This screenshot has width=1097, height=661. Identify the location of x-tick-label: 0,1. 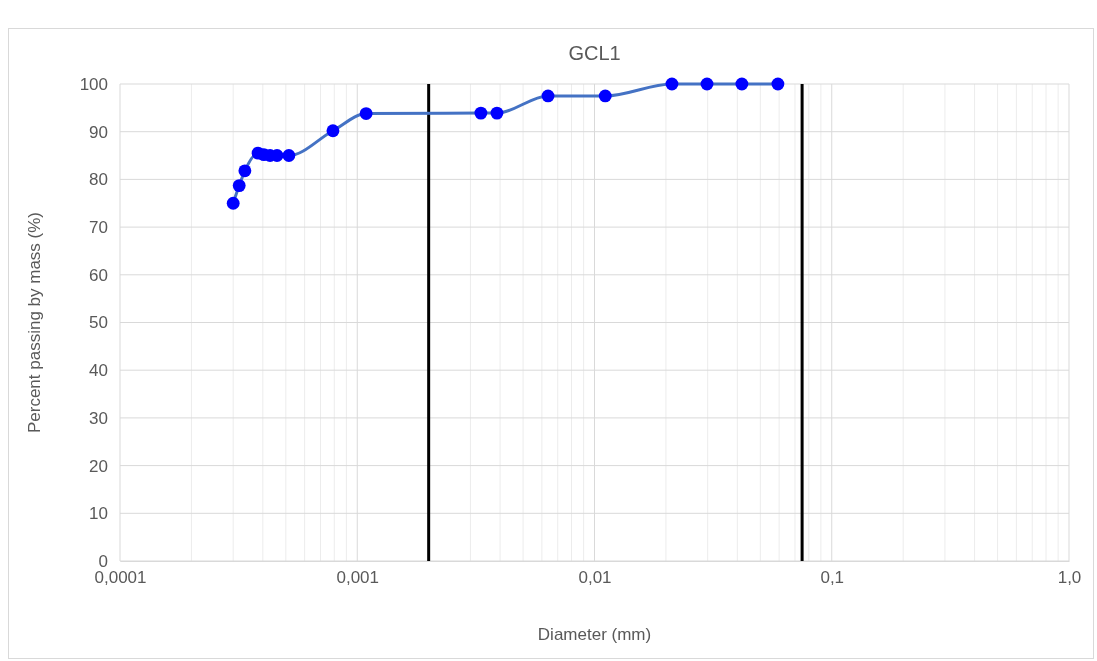
(832, 578).